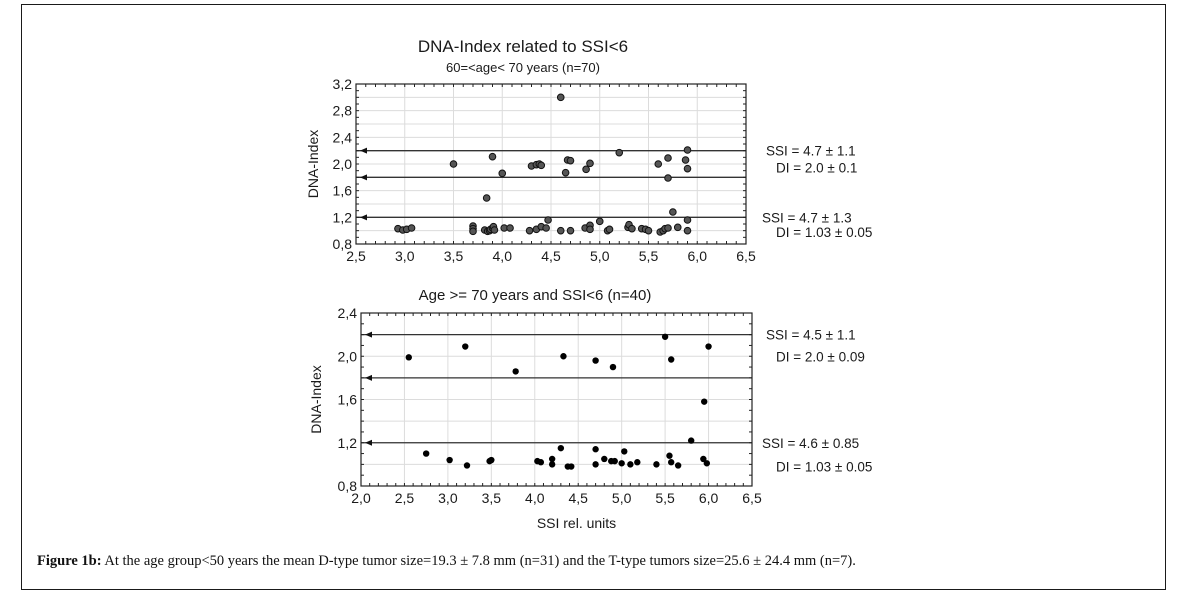  I want to click on chart1-y-tick-label: 2,4, so click(343, 137).